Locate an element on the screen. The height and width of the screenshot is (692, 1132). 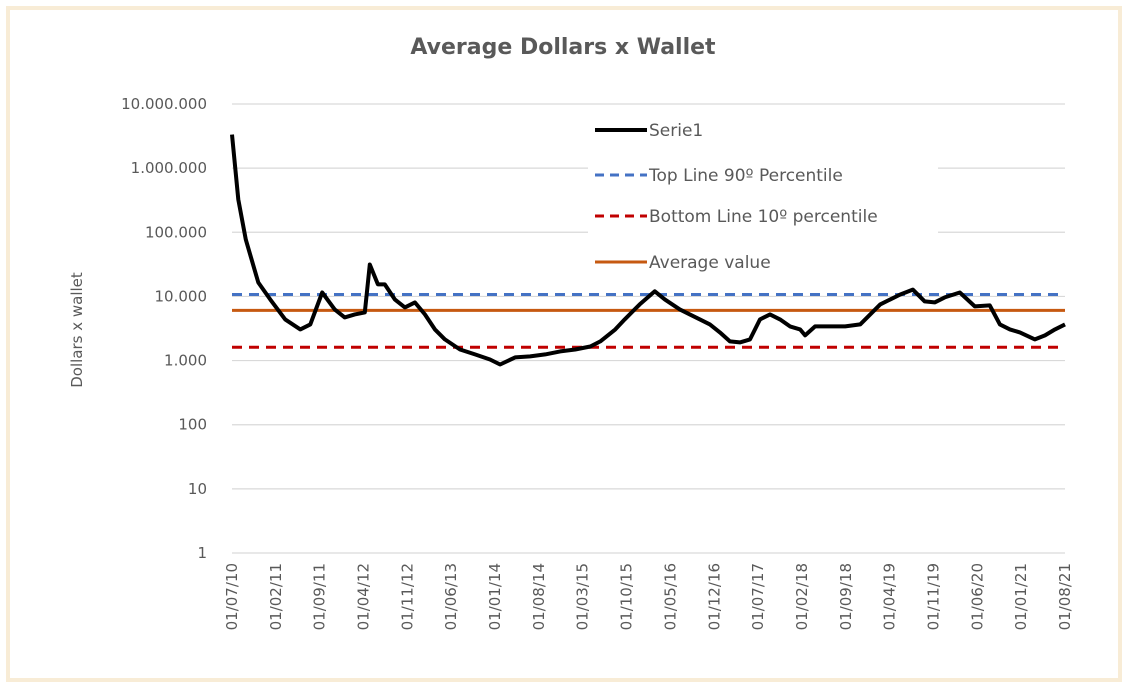
x-tick-label: 01/06/13 is located at coordinates (451, 596).